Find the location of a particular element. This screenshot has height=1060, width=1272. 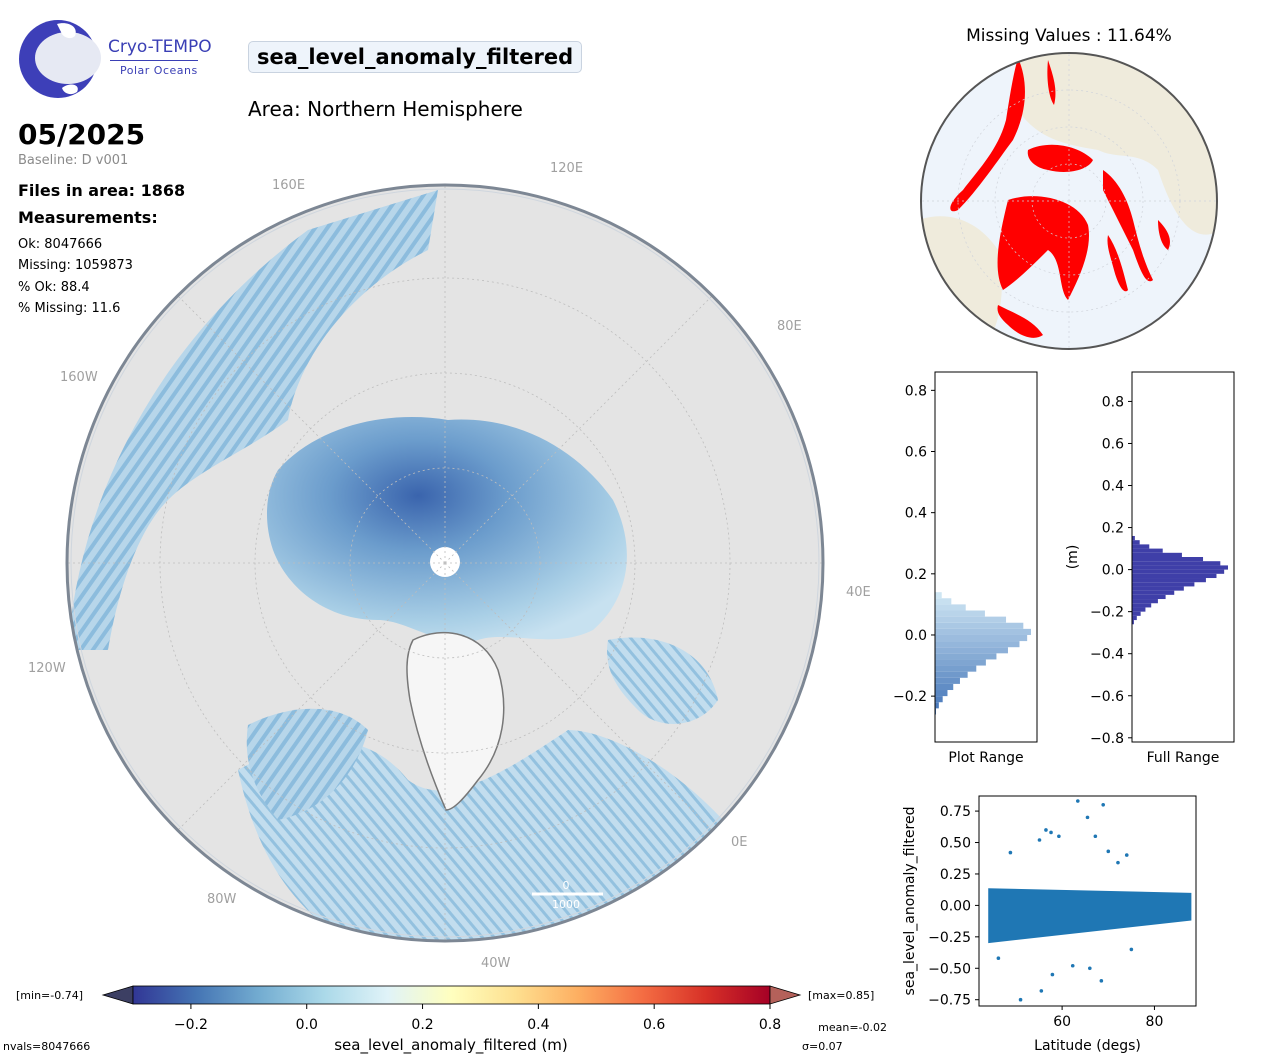

scale-bar-top-label: 0 is located at coordinates (566, 885).